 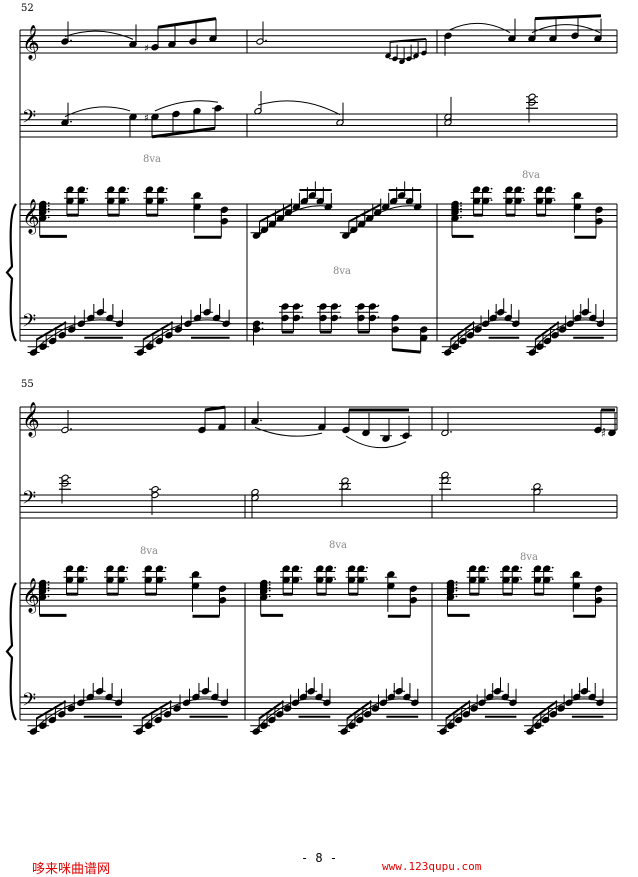 I want to click on measure-number: 52, so click(x=27, y=8).